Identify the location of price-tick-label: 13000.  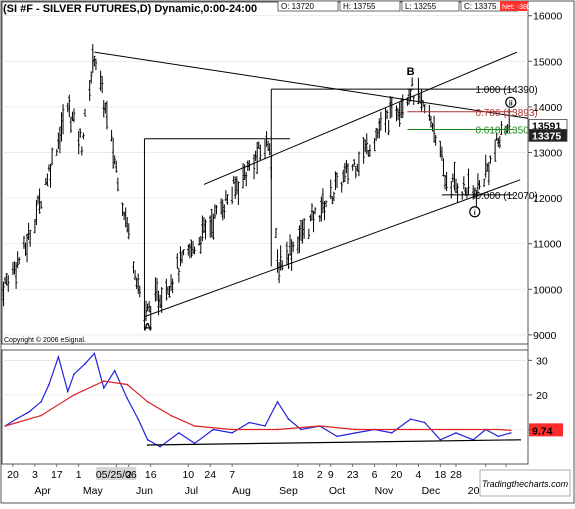
(547, 153).